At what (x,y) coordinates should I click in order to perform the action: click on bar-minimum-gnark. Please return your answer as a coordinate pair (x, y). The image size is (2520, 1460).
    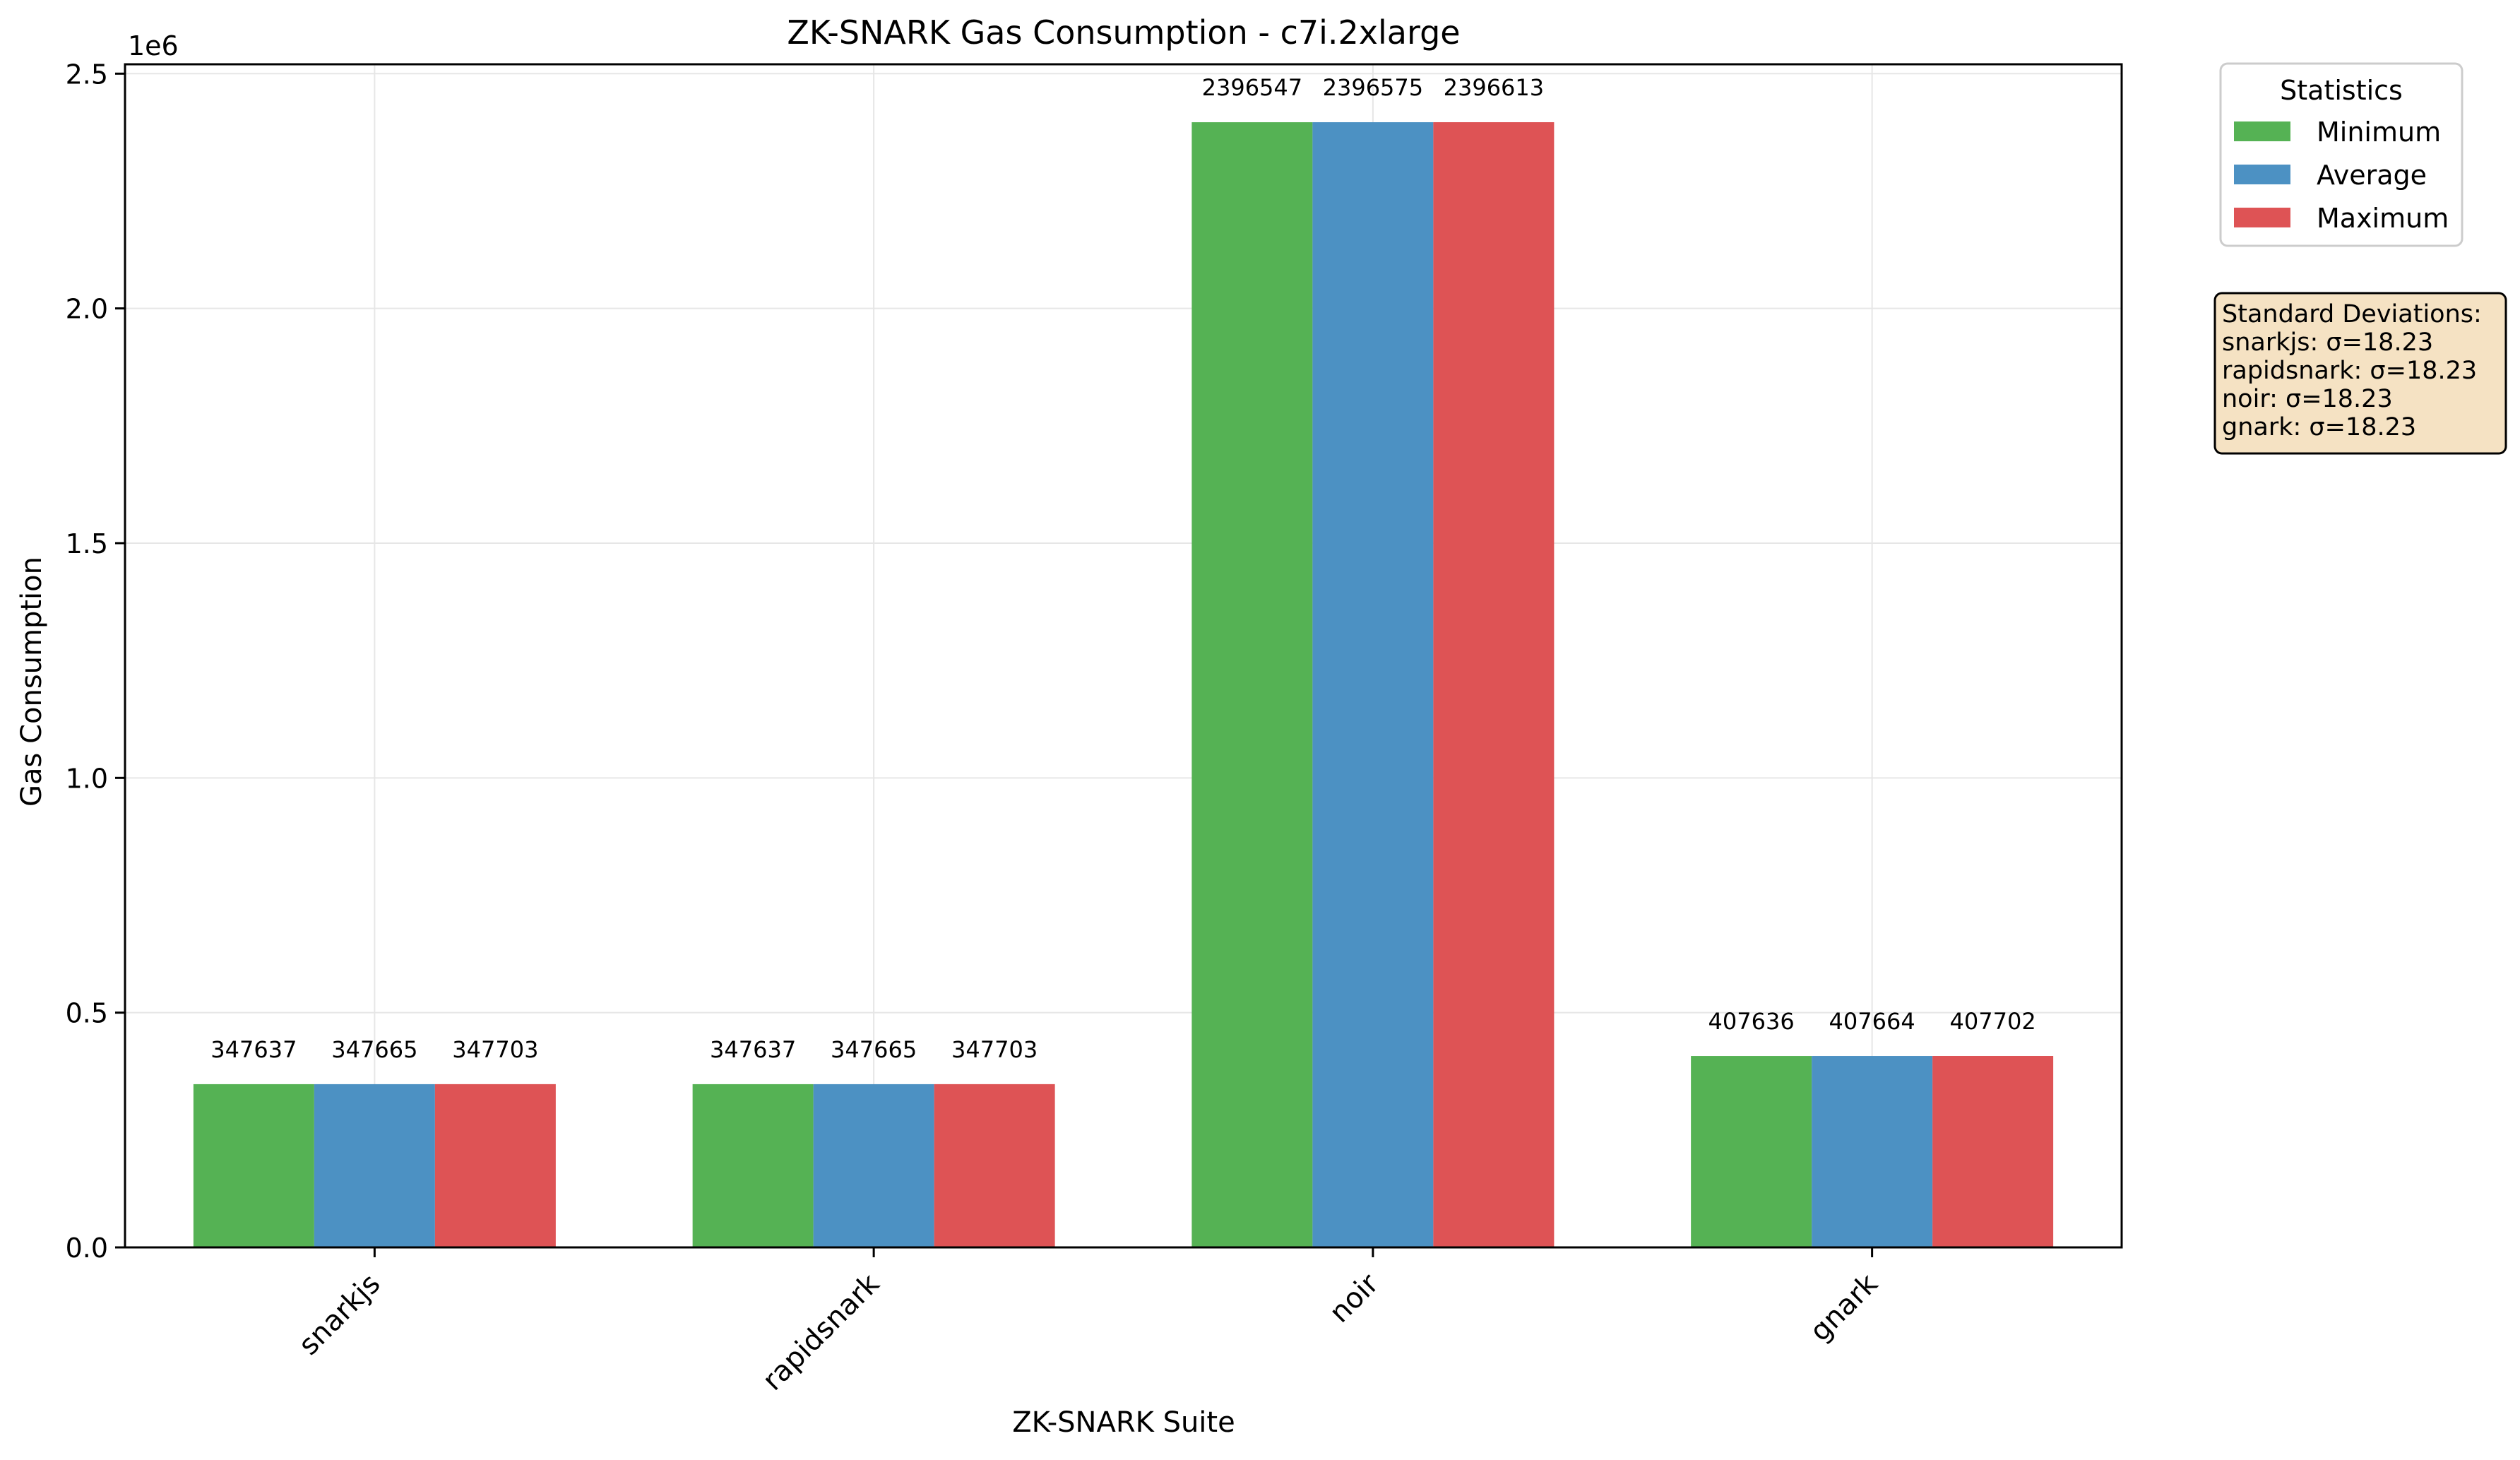
    Looking at the image, I should click on (1752, 1151).